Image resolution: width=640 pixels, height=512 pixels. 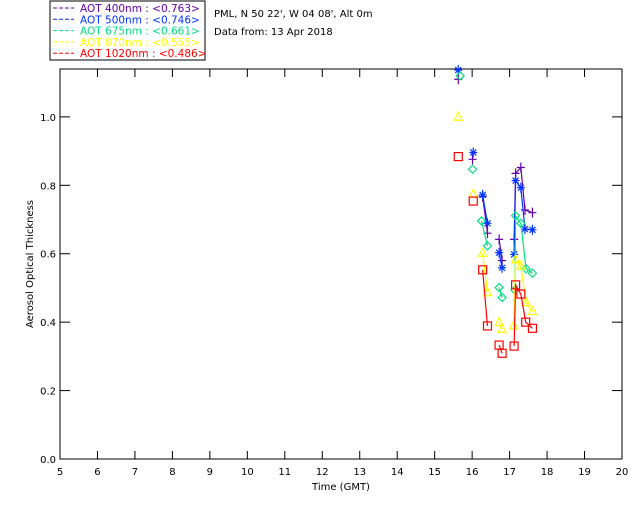 What do you see at coordinates (340, 487) in the screenshot?
I see `x-axis-label: Time (GMT)` at bounding box center [340, 487].